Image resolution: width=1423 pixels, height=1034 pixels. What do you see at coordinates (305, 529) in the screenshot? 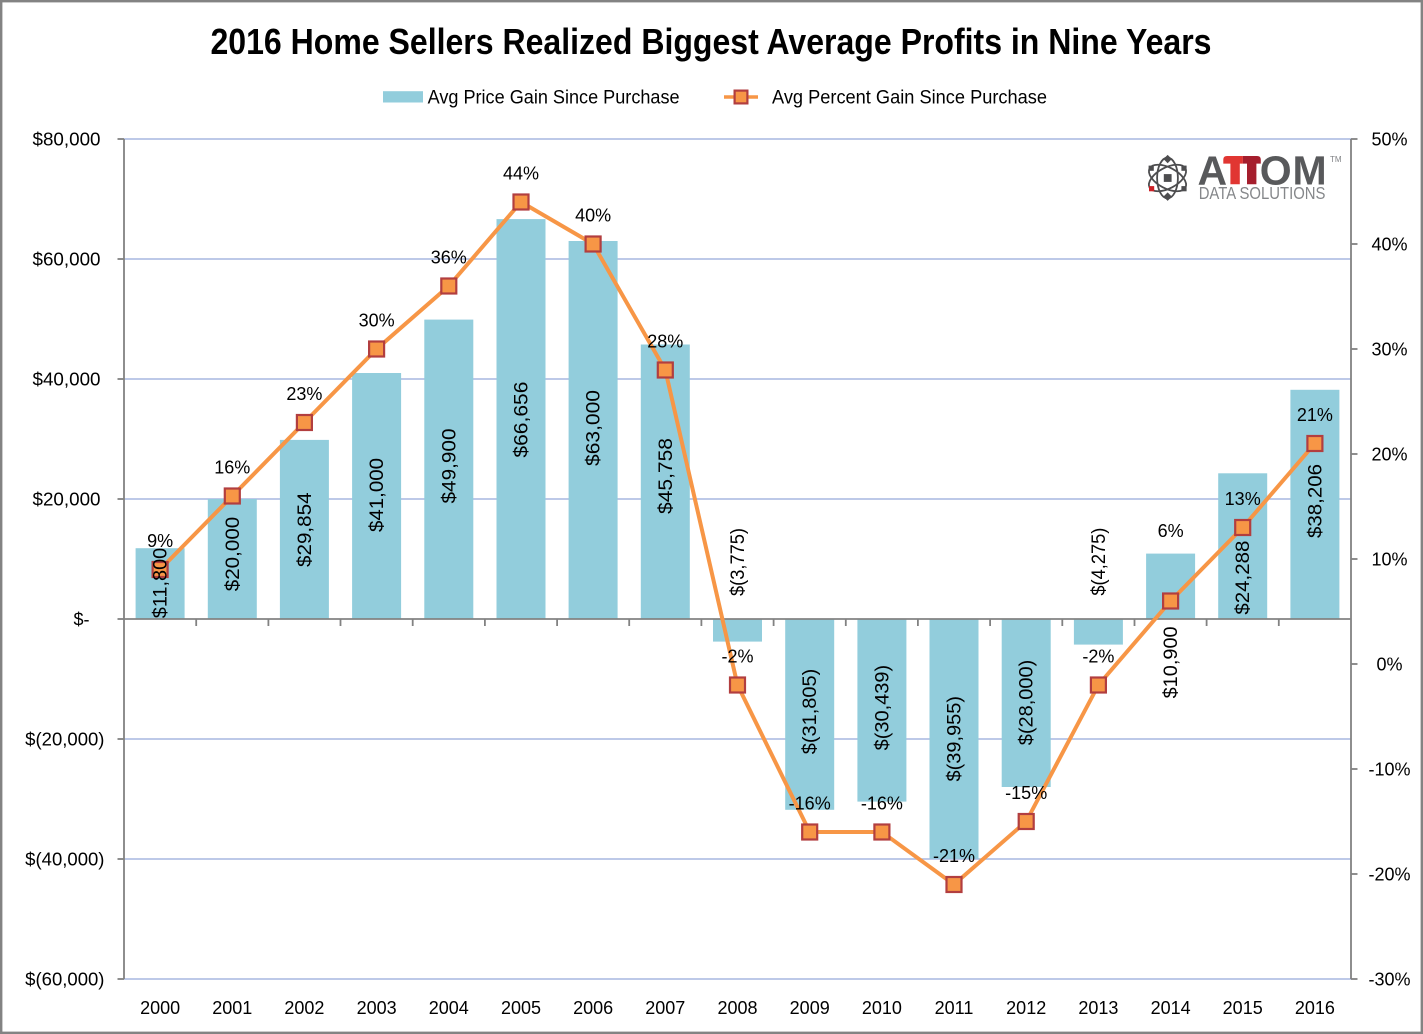
I see `svg-text: $29,854` at bounding box center [305, 529].